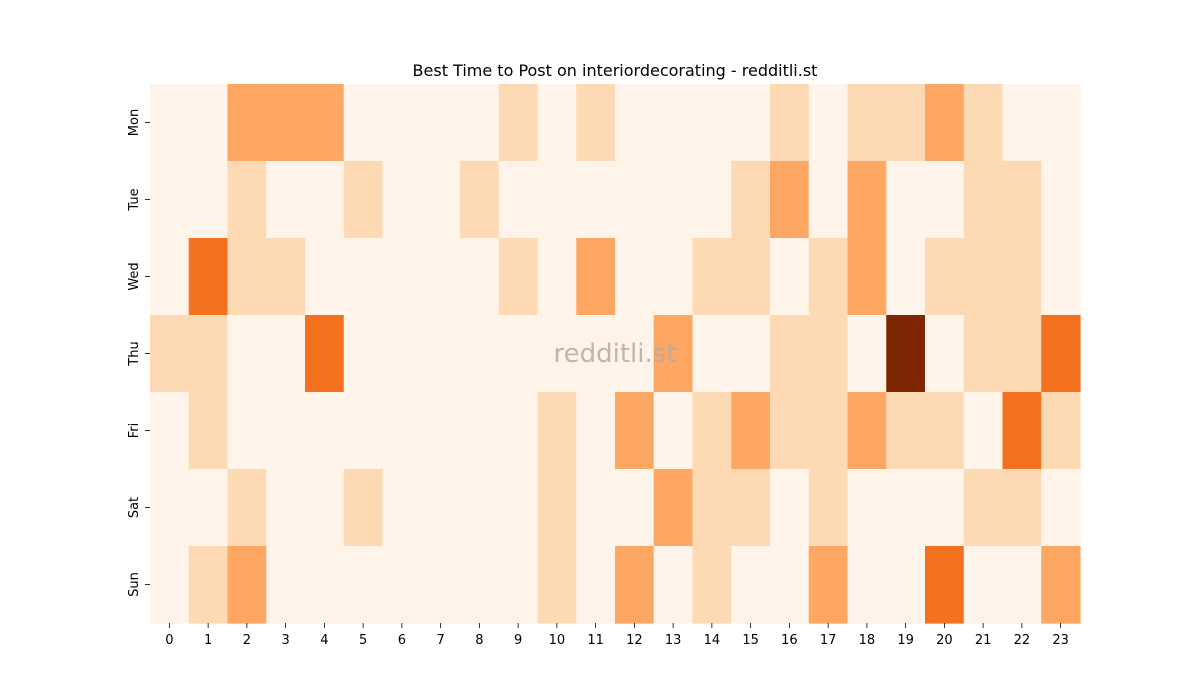 Image resolution: width=1200 pixels, height=700 pixels. What do you see at coordinates (1022, 640) in the screenshot?
I see `x-tick-label: 22` at bounding box center [1022, 640].